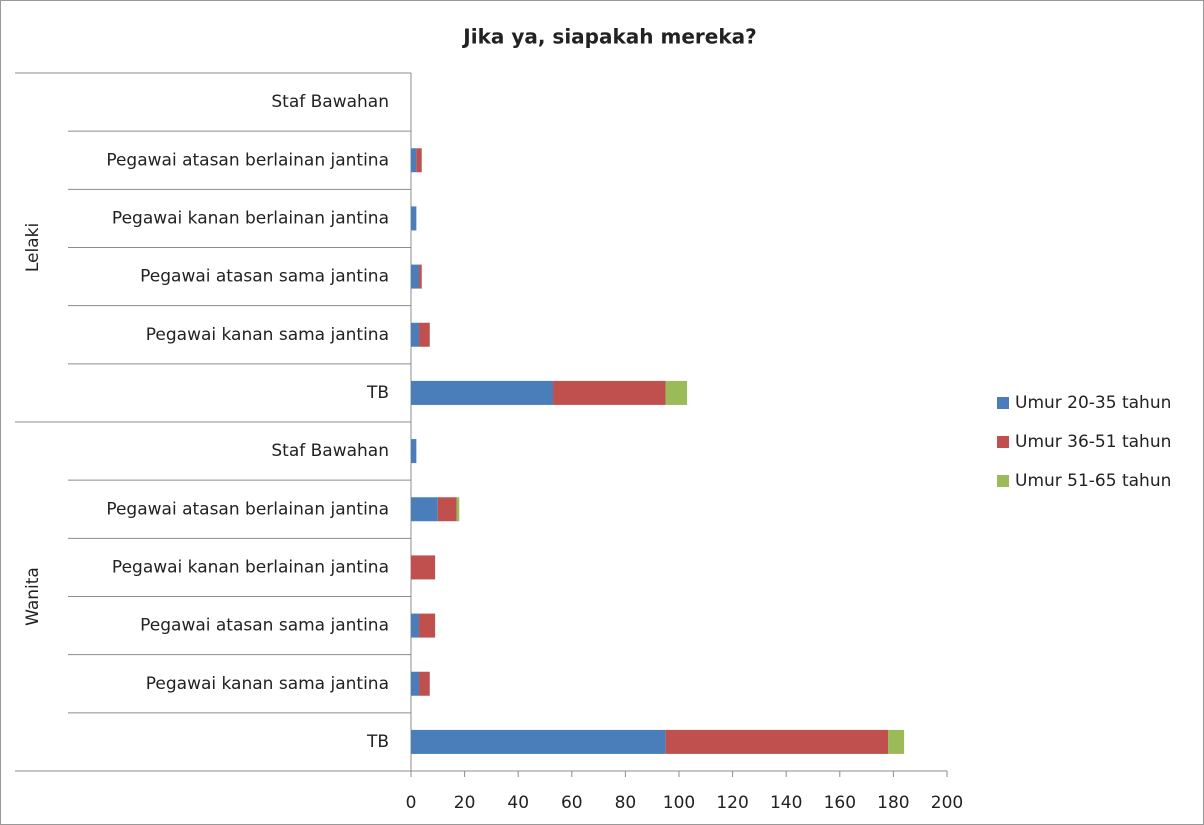 This screenshot has width=1204, height=825. I want to click on x-tick-label: 120, so click(732, 803).